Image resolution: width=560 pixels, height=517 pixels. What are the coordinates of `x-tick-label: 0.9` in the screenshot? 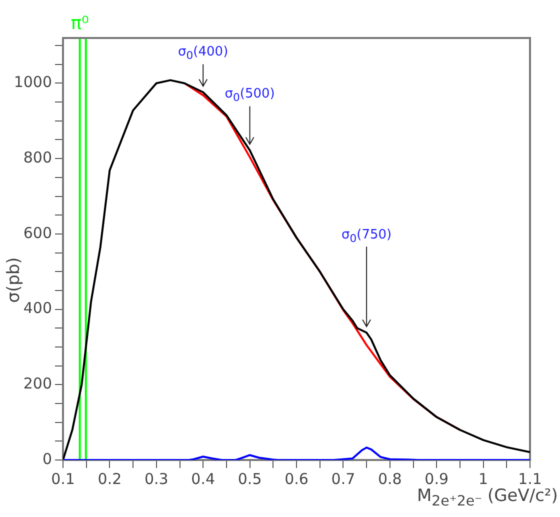 It's located at (436, 479).